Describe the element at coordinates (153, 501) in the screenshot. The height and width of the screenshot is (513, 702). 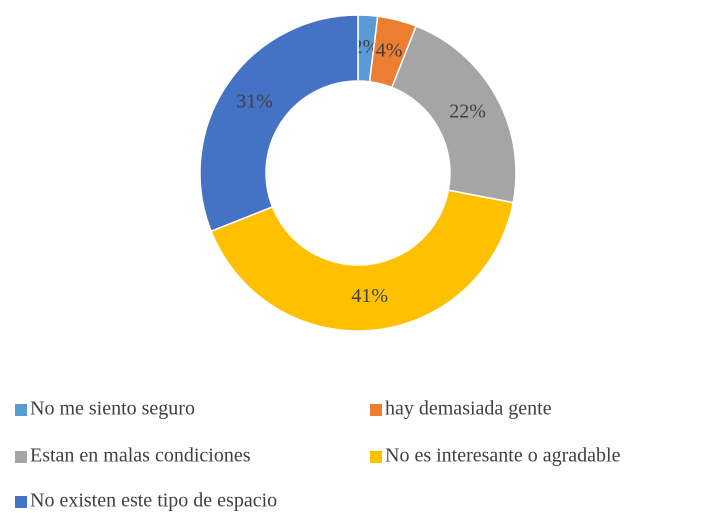
I see `legend-label: No existen este tipo de espacio` at that location.